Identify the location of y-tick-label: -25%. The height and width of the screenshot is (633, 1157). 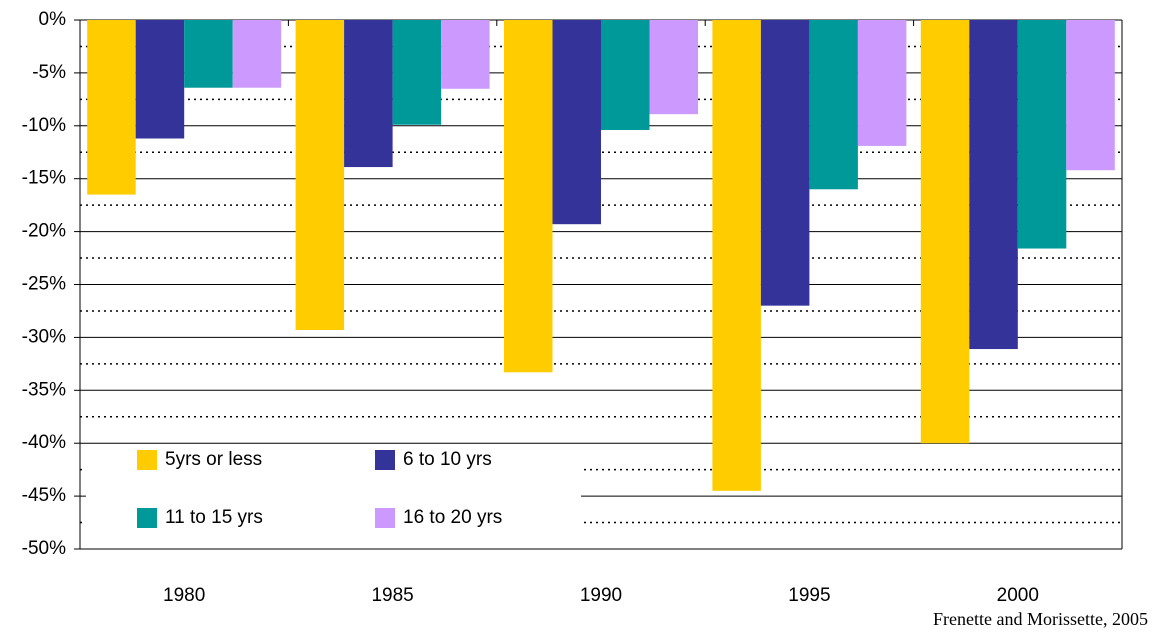
(44, 284).